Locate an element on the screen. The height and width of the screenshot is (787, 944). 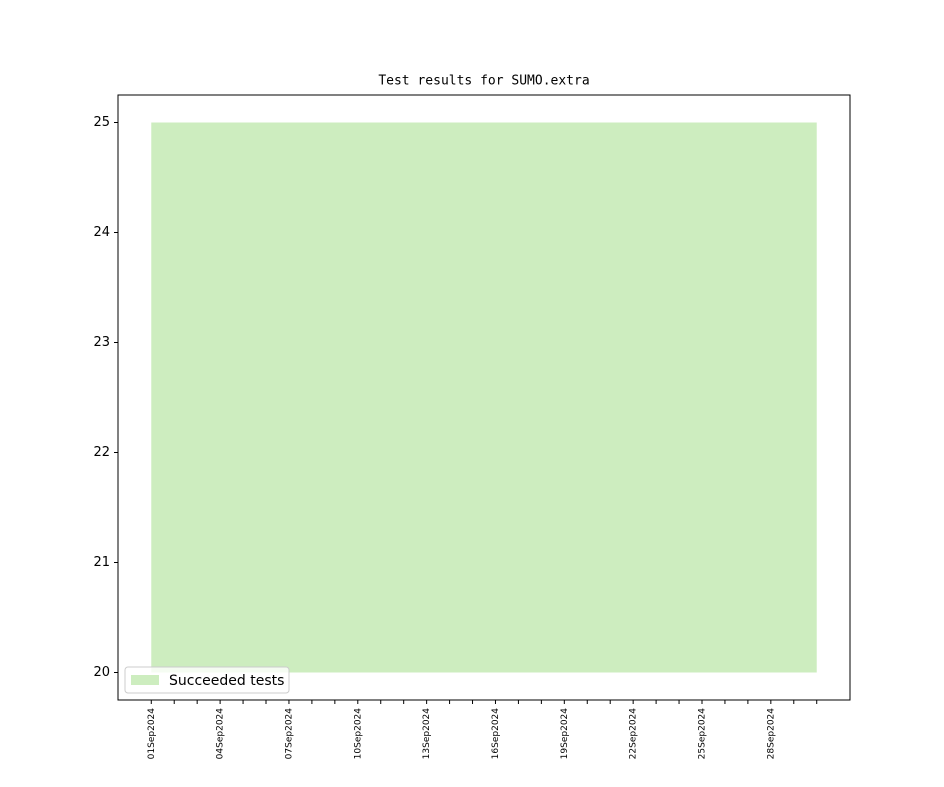
x-tick-label: 25Sep2024 is located at coordinates (702, 734).